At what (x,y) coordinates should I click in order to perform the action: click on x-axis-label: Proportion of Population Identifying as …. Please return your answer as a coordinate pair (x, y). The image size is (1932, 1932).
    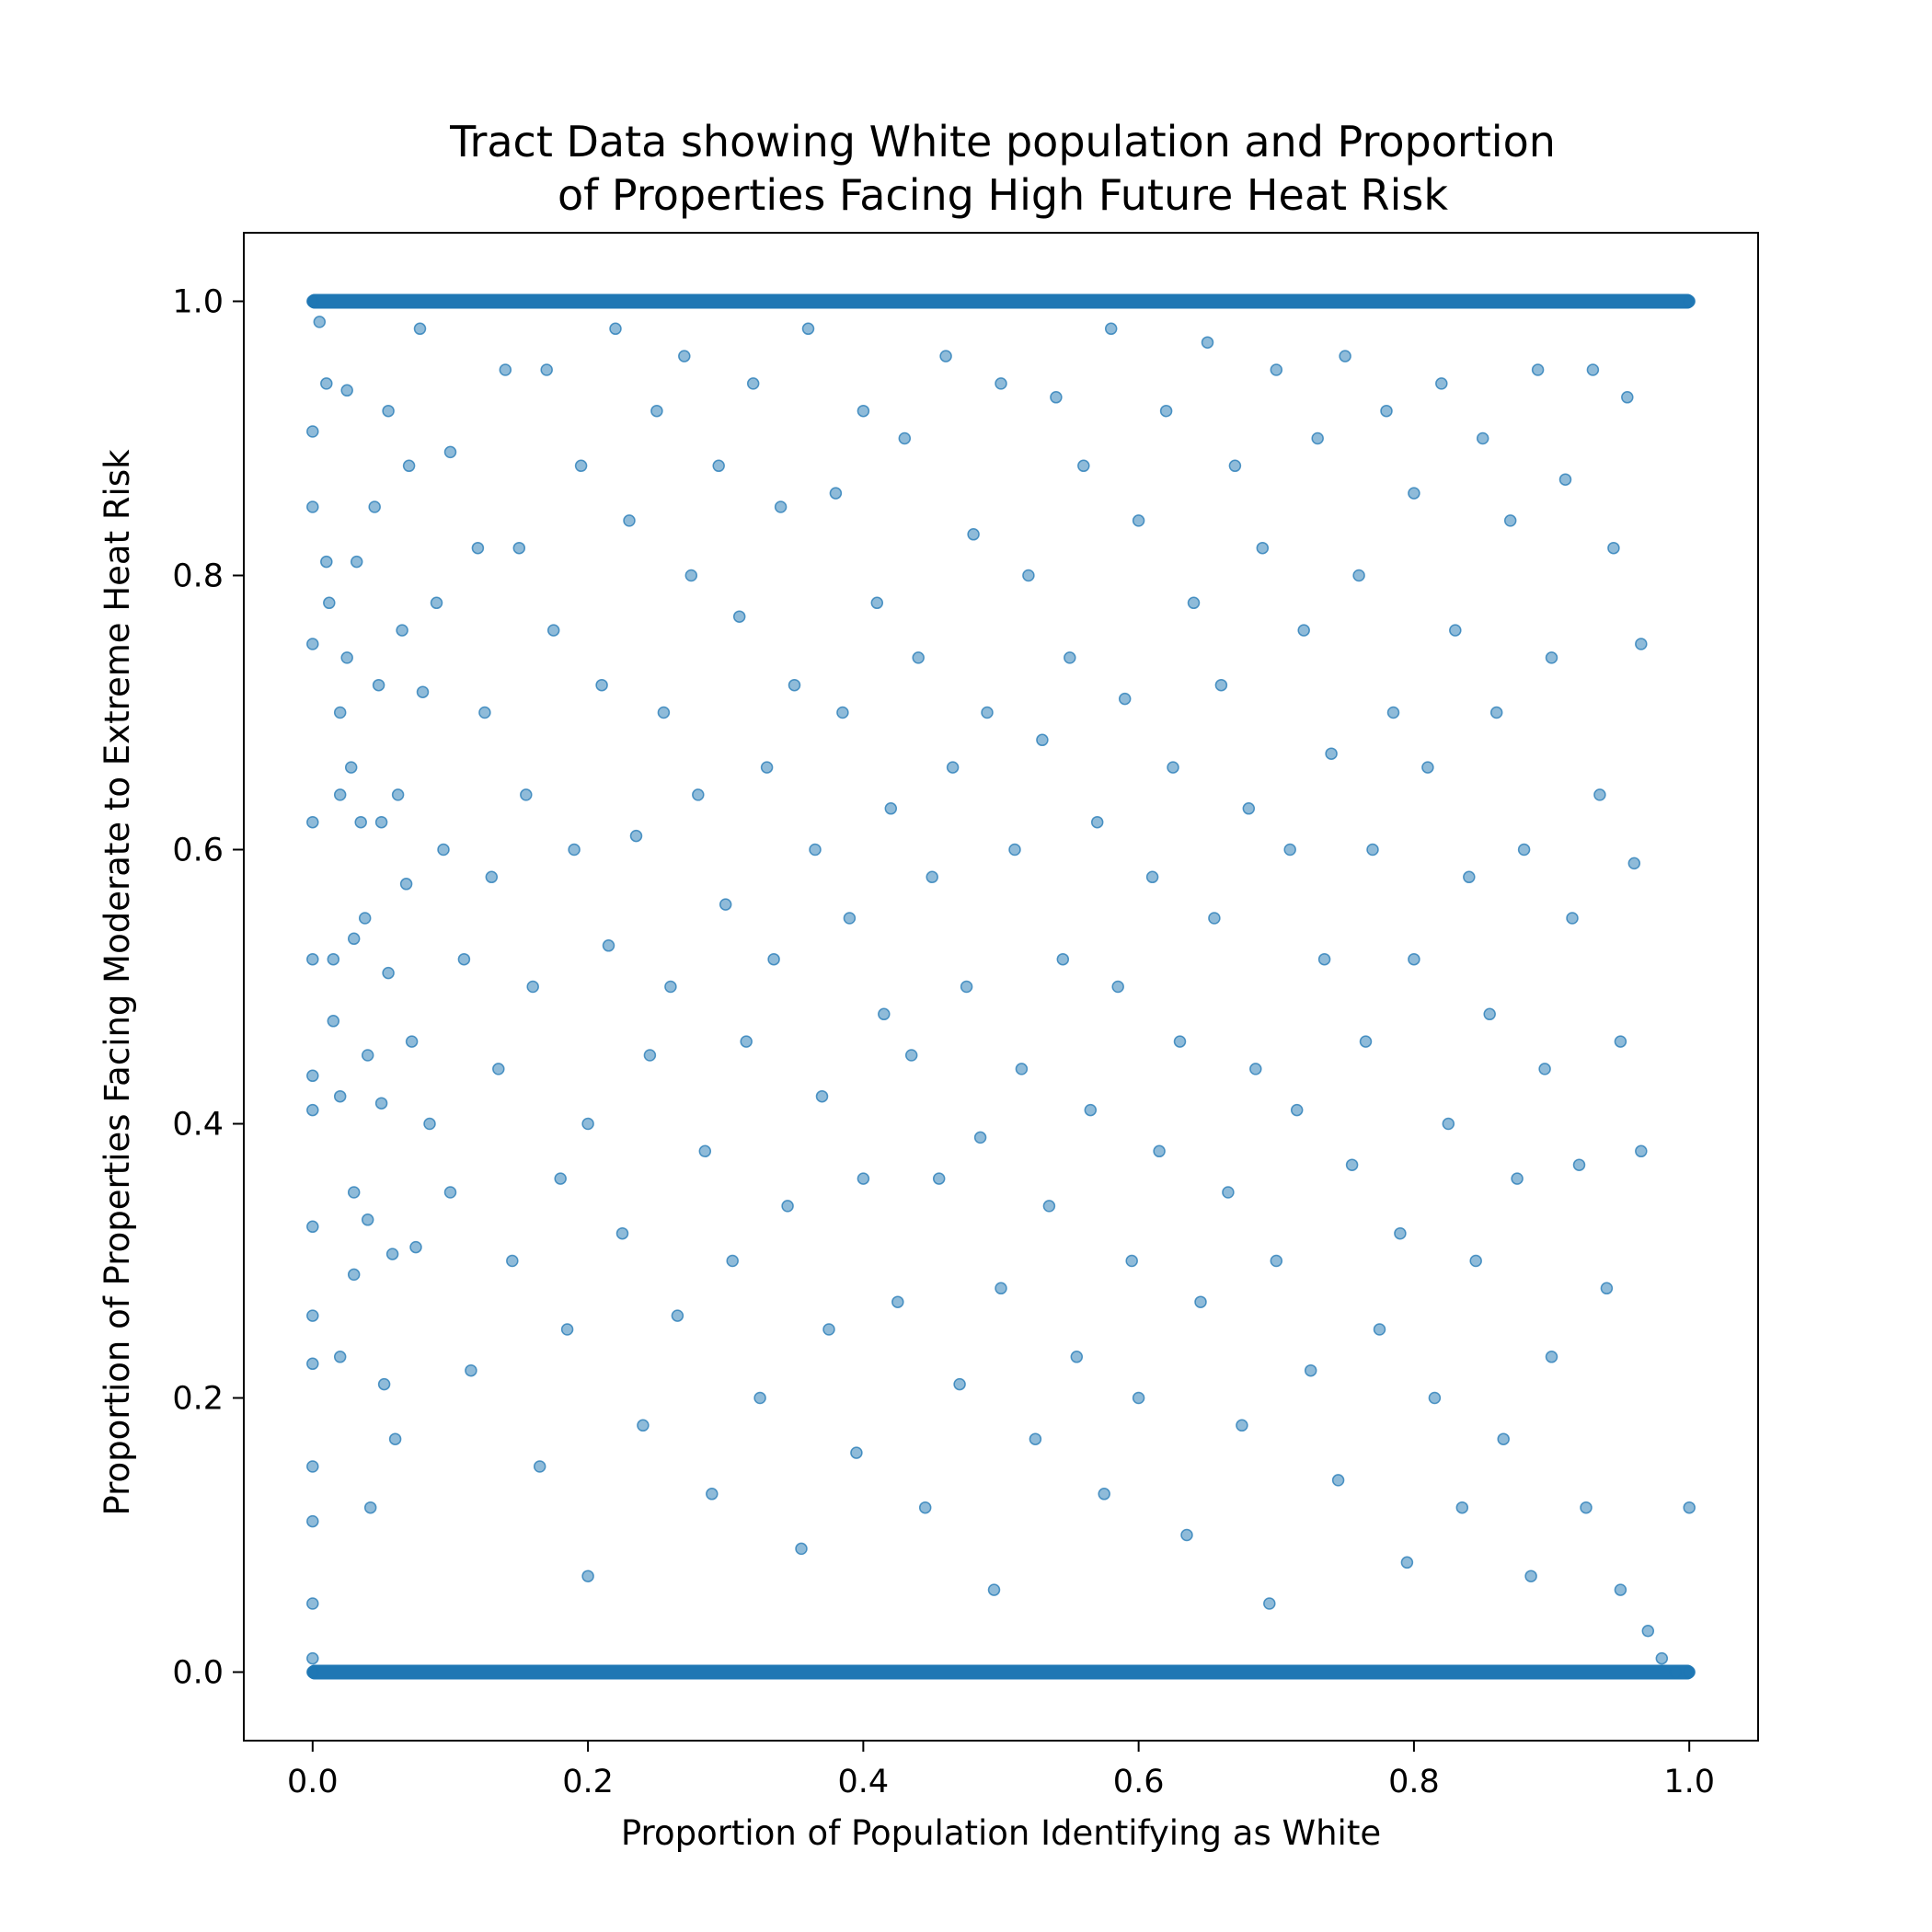
    Looking at the image, I should click on (1001, 1833).